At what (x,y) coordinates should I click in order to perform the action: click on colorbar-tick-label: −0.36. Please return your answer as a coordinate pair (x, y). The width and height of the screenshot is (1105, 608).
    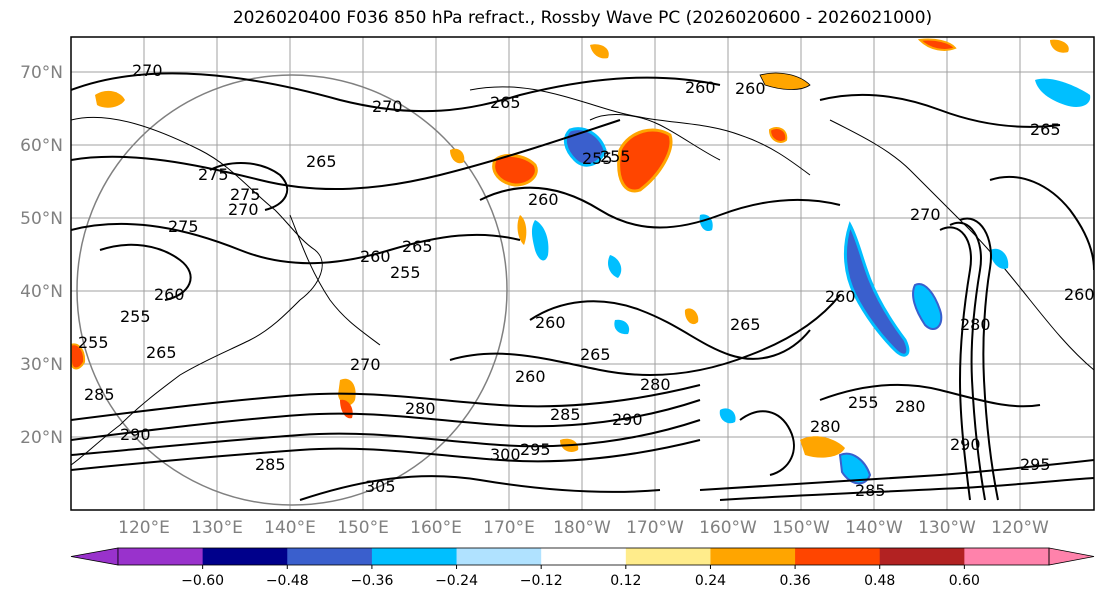
    Looking at the image, I should click on (371, 581).